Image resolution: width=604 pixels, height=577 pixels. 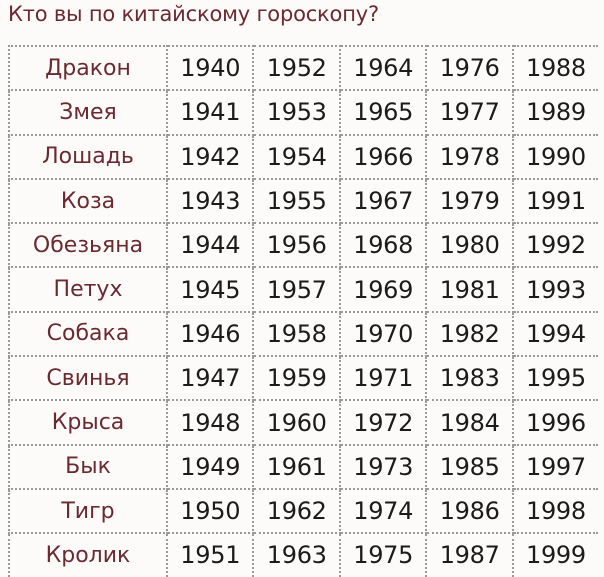 I want to click on year-cell: 1973, so click(x=383, y=466).